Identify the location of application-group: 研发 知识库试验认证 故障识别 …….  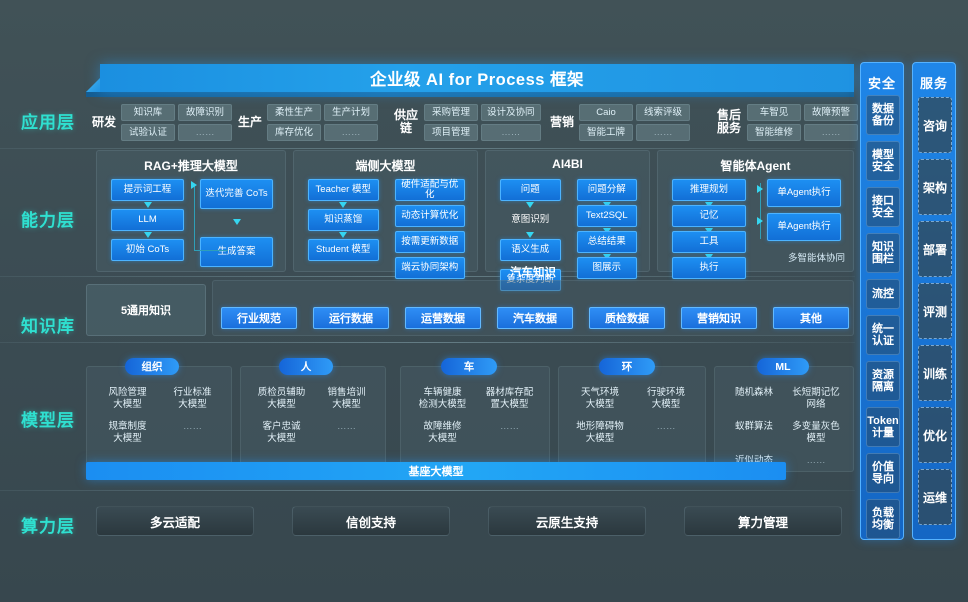
(161, 122).